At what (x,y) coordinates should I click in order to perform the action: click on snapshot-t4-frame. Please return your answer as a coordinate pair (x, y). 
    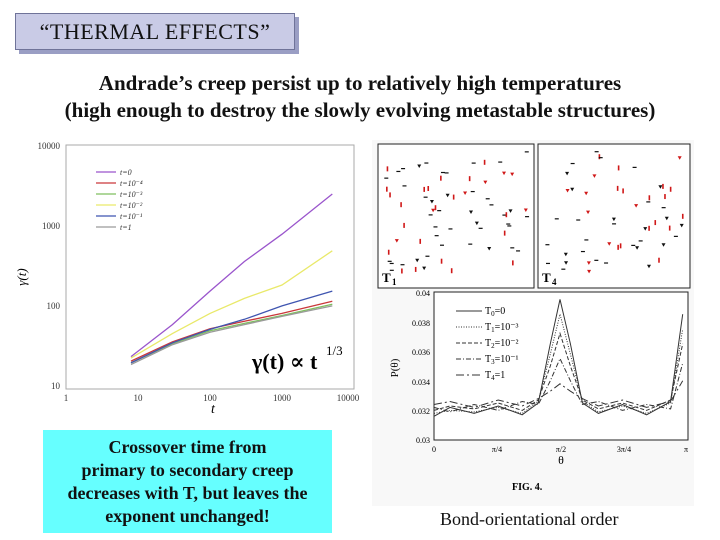
    Looking at the image, I should click on (614, 216).